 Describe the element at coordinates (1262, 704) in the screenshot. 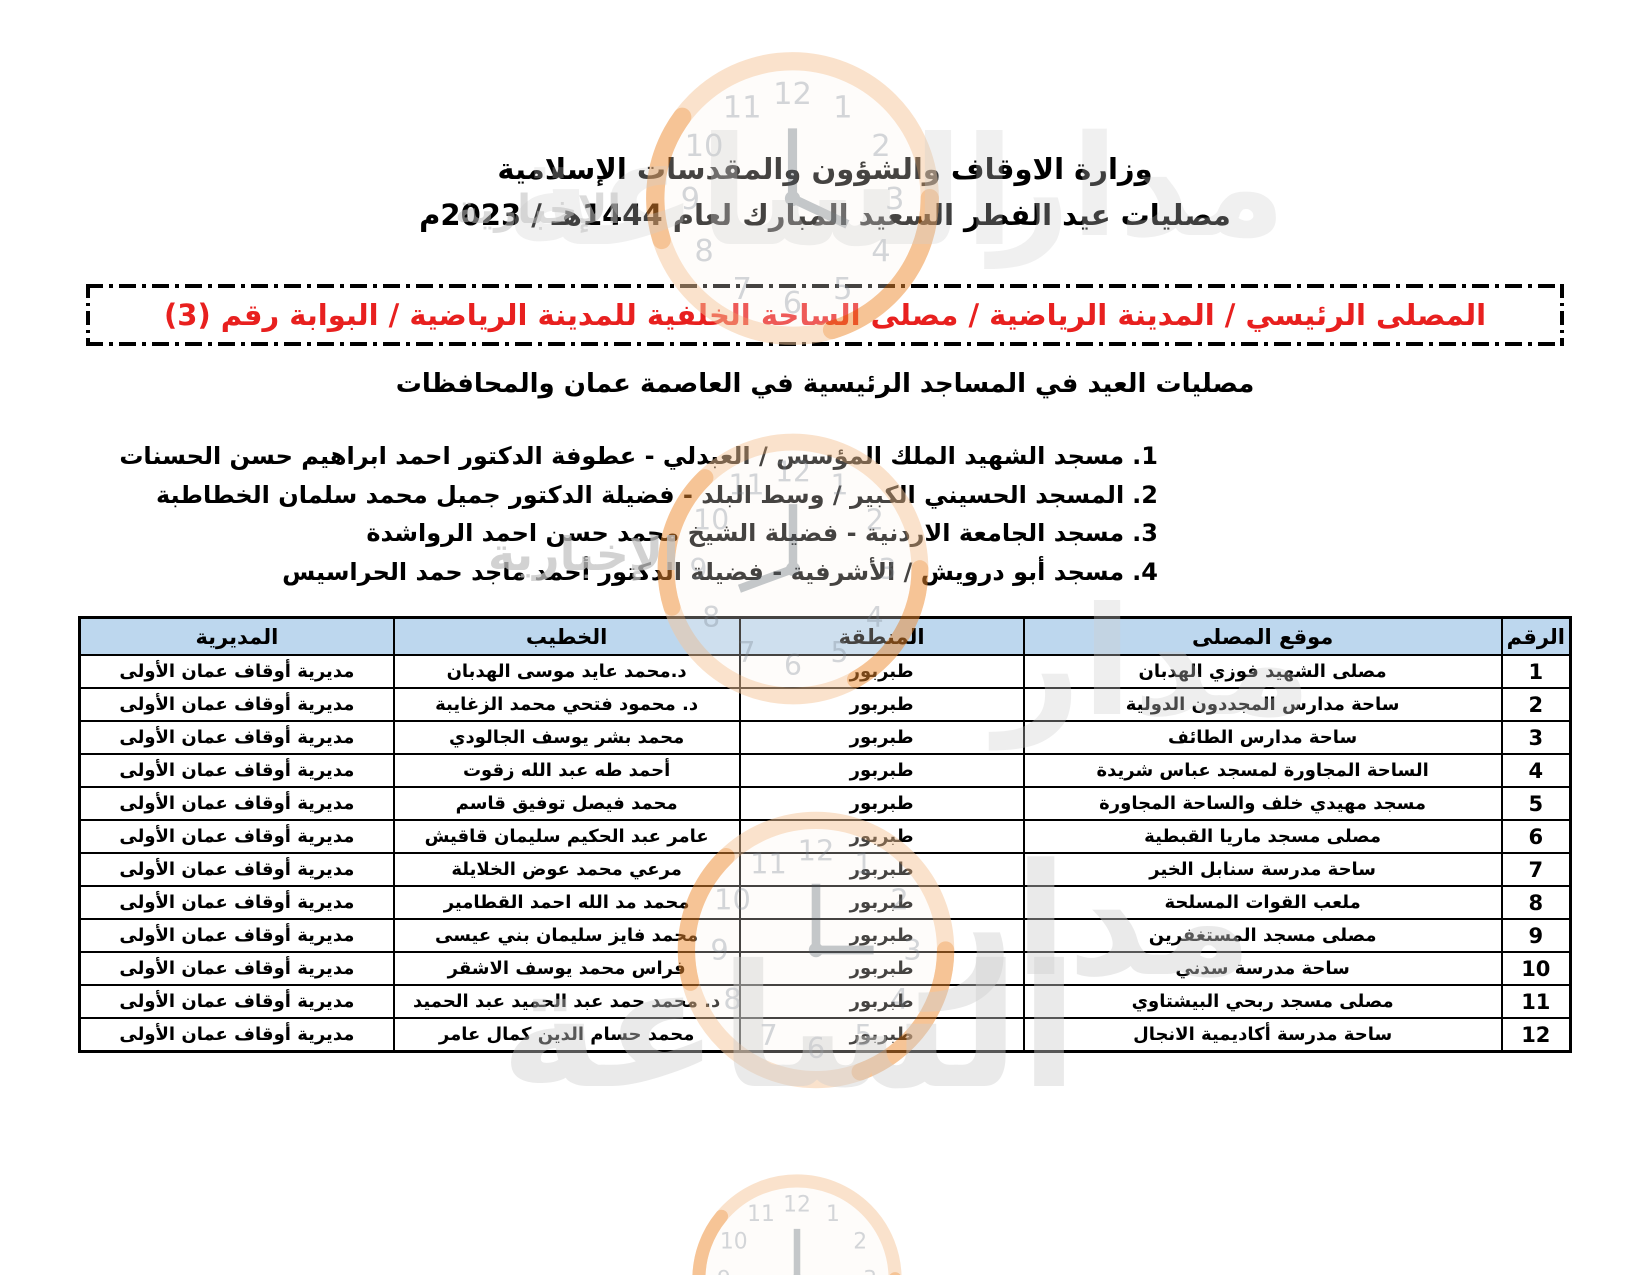

I see `cell-location: ساحة مدارس المجددون الدولية` at that location.